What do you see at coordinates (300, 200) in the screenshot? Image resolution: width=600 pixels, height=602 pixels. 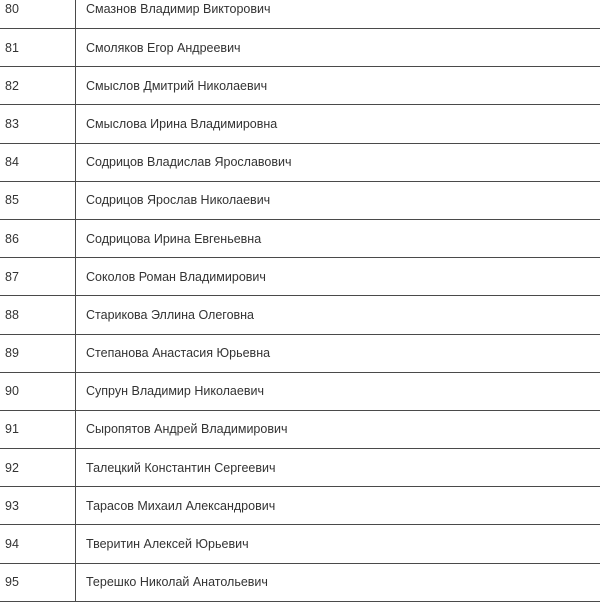 I see `table-row: 85 Содрицов Ярослав Николаевич` at bounding box center [300, 200].